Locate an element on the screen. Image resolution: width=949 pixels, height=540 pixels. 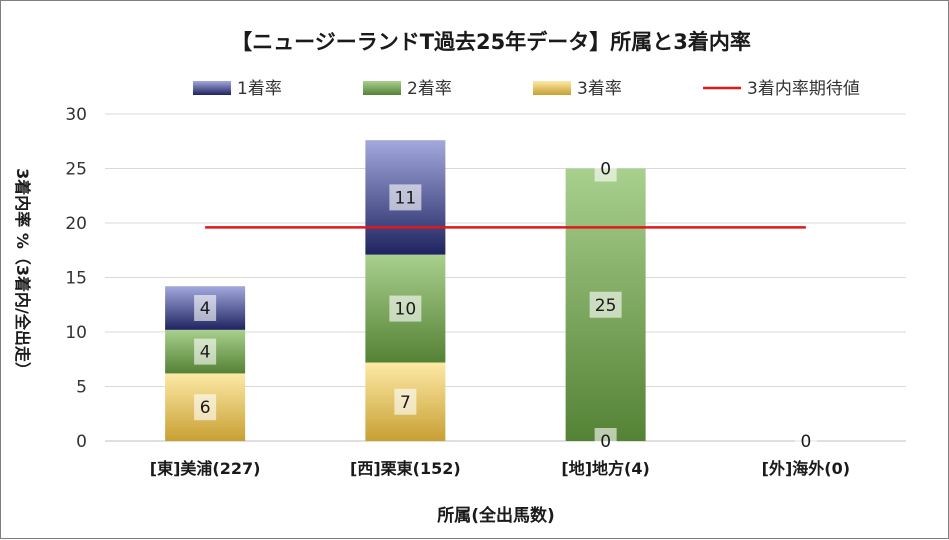
y-tick-label: 15 is located at coordinates (76, 279).